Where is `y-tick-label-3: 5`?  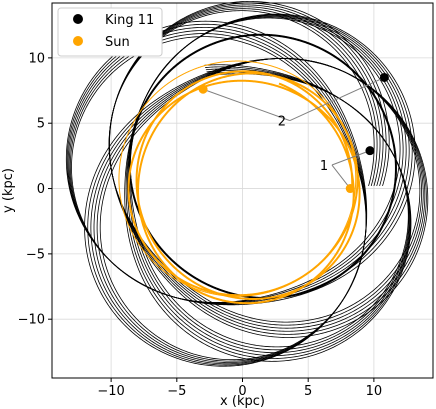 y-tick-label-3: 5 is located at coordinates (41, 124).